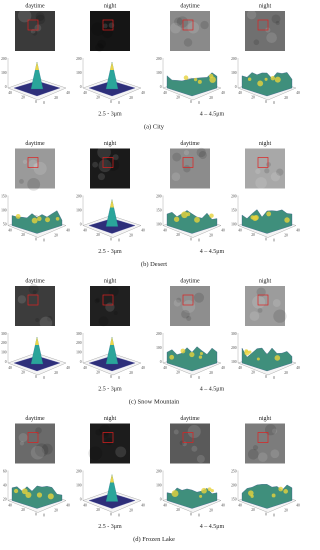 The width and height of the screenshot is (320, 550). What do you see at coordinates (154, 126) in the screenshot?
I see `caption: (a) City` at bounding box center [154, 126].